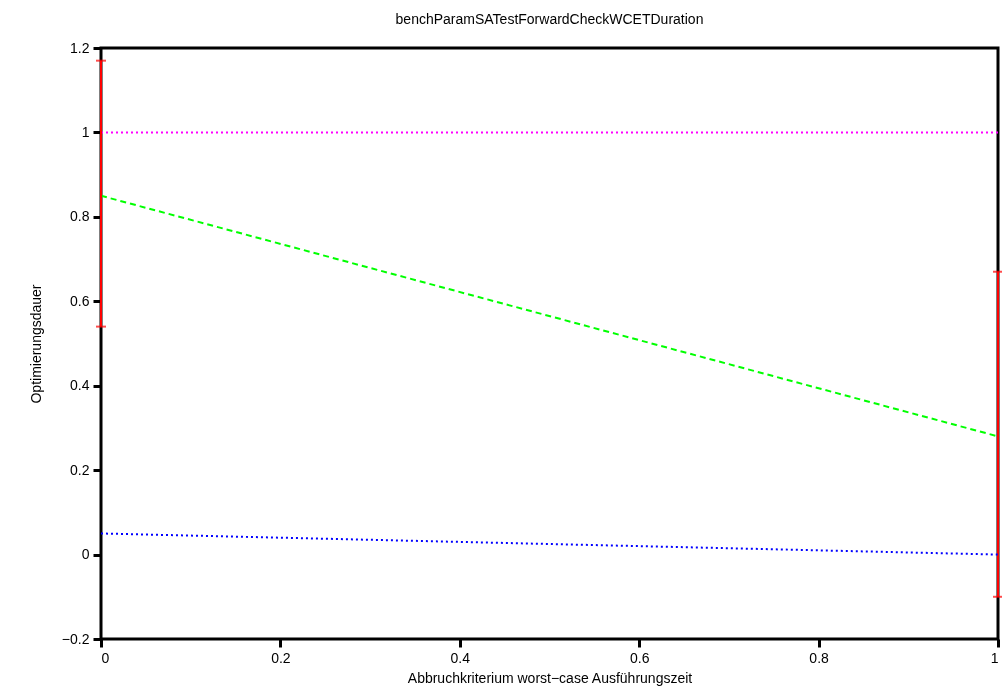 This screenshot has width=1002, height=699. I want to click on x-tick-label: 0.4, so click(460, 657).